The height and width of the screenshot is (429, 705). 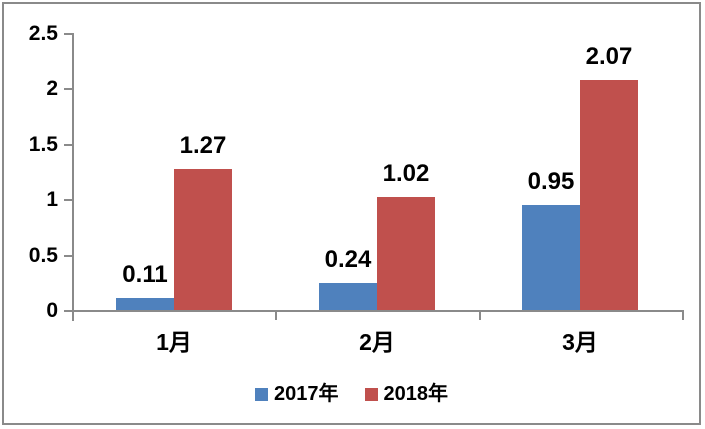 I want to click on bar-2017年-1月, so click(x=145, y=304).